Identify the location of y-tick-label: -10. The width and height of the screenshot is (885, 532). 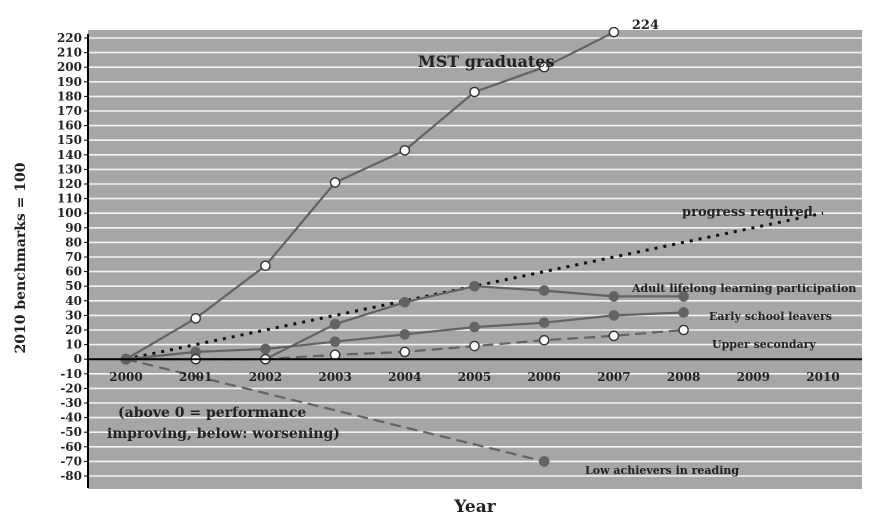
(71, 374).